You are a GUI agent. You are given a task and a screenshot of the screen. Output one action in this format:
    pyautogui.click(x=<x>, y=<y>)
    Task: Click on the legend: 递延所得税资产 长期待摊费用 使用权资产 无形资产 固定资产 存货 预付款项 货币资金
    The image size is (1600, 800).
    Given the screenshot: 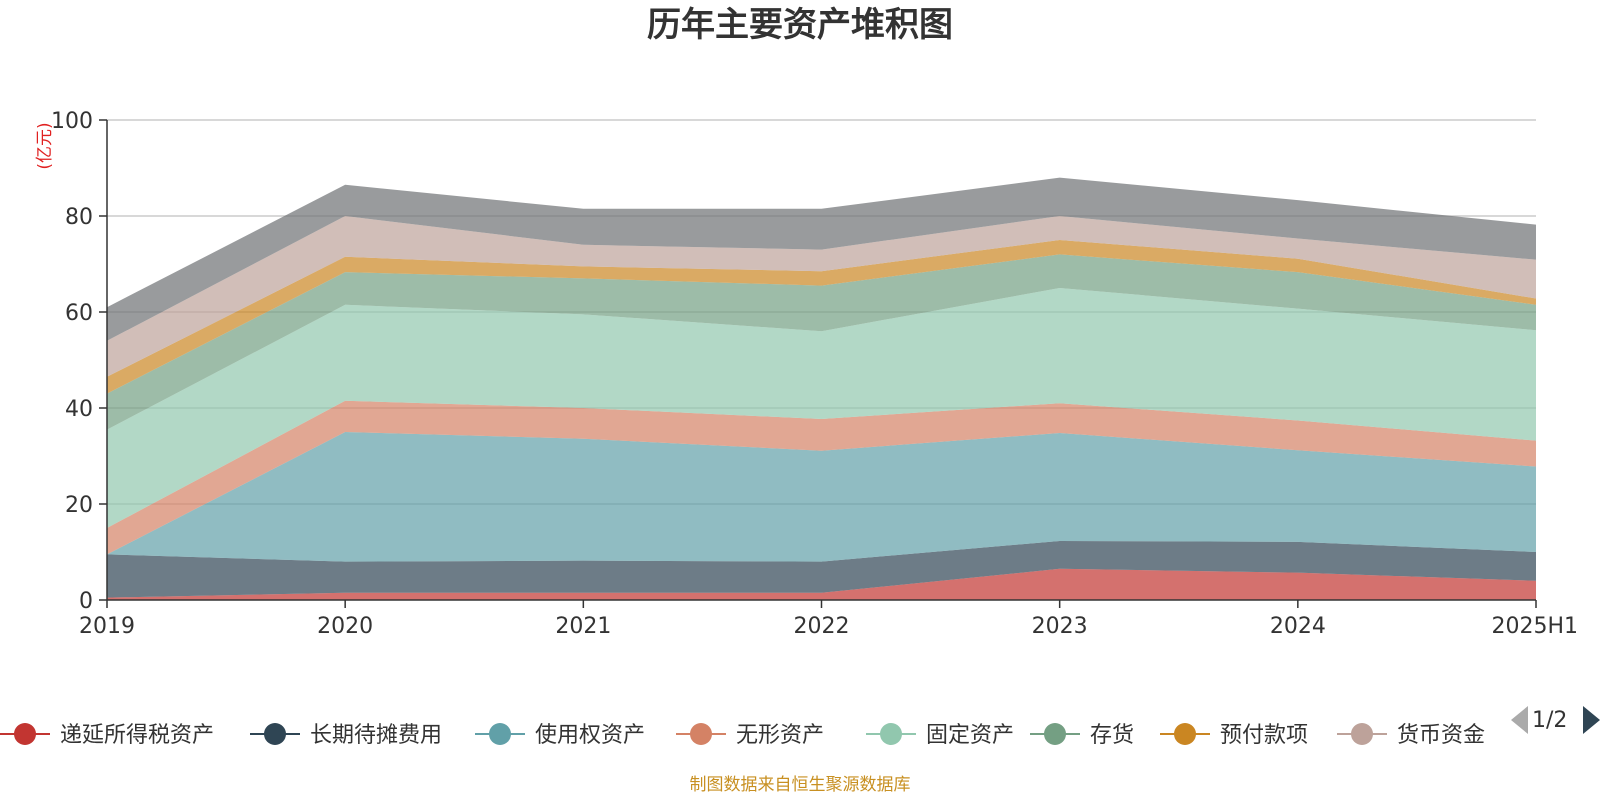 What is the action you would take?
    pyautogui.click(x=742, y=735)
    